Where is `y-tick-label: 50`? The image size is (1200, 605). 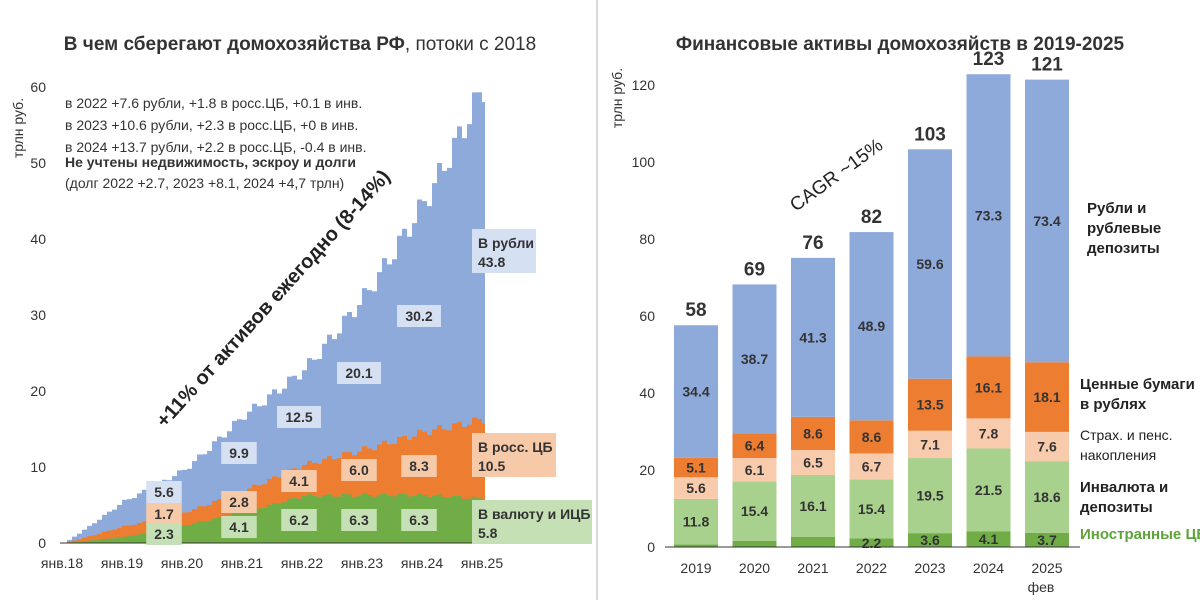
y-tick-label: 50 is located at coordinates (38, 163).